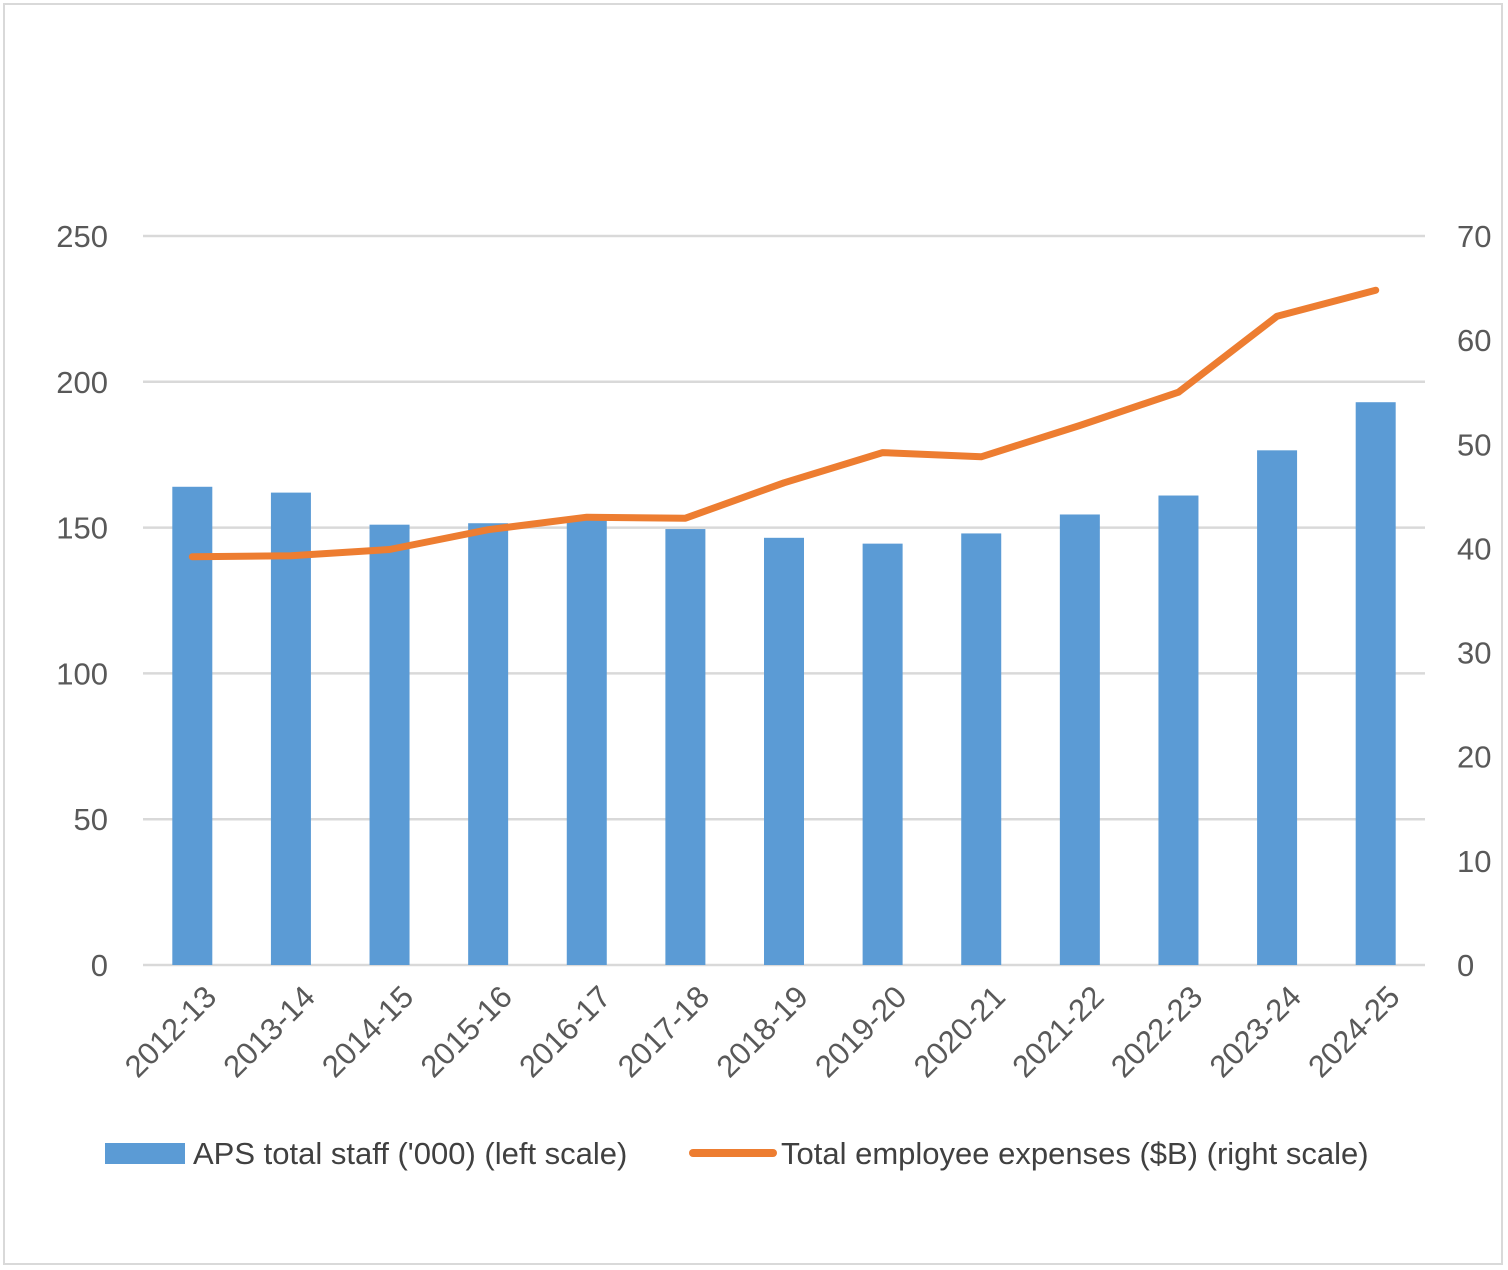 This screenshot has width=1508, height=1270. What do you see at coordinates (1474, 236) in the screenshot?
I see `right-axis-tick-label: 70` at bounding box center [1474, 236].